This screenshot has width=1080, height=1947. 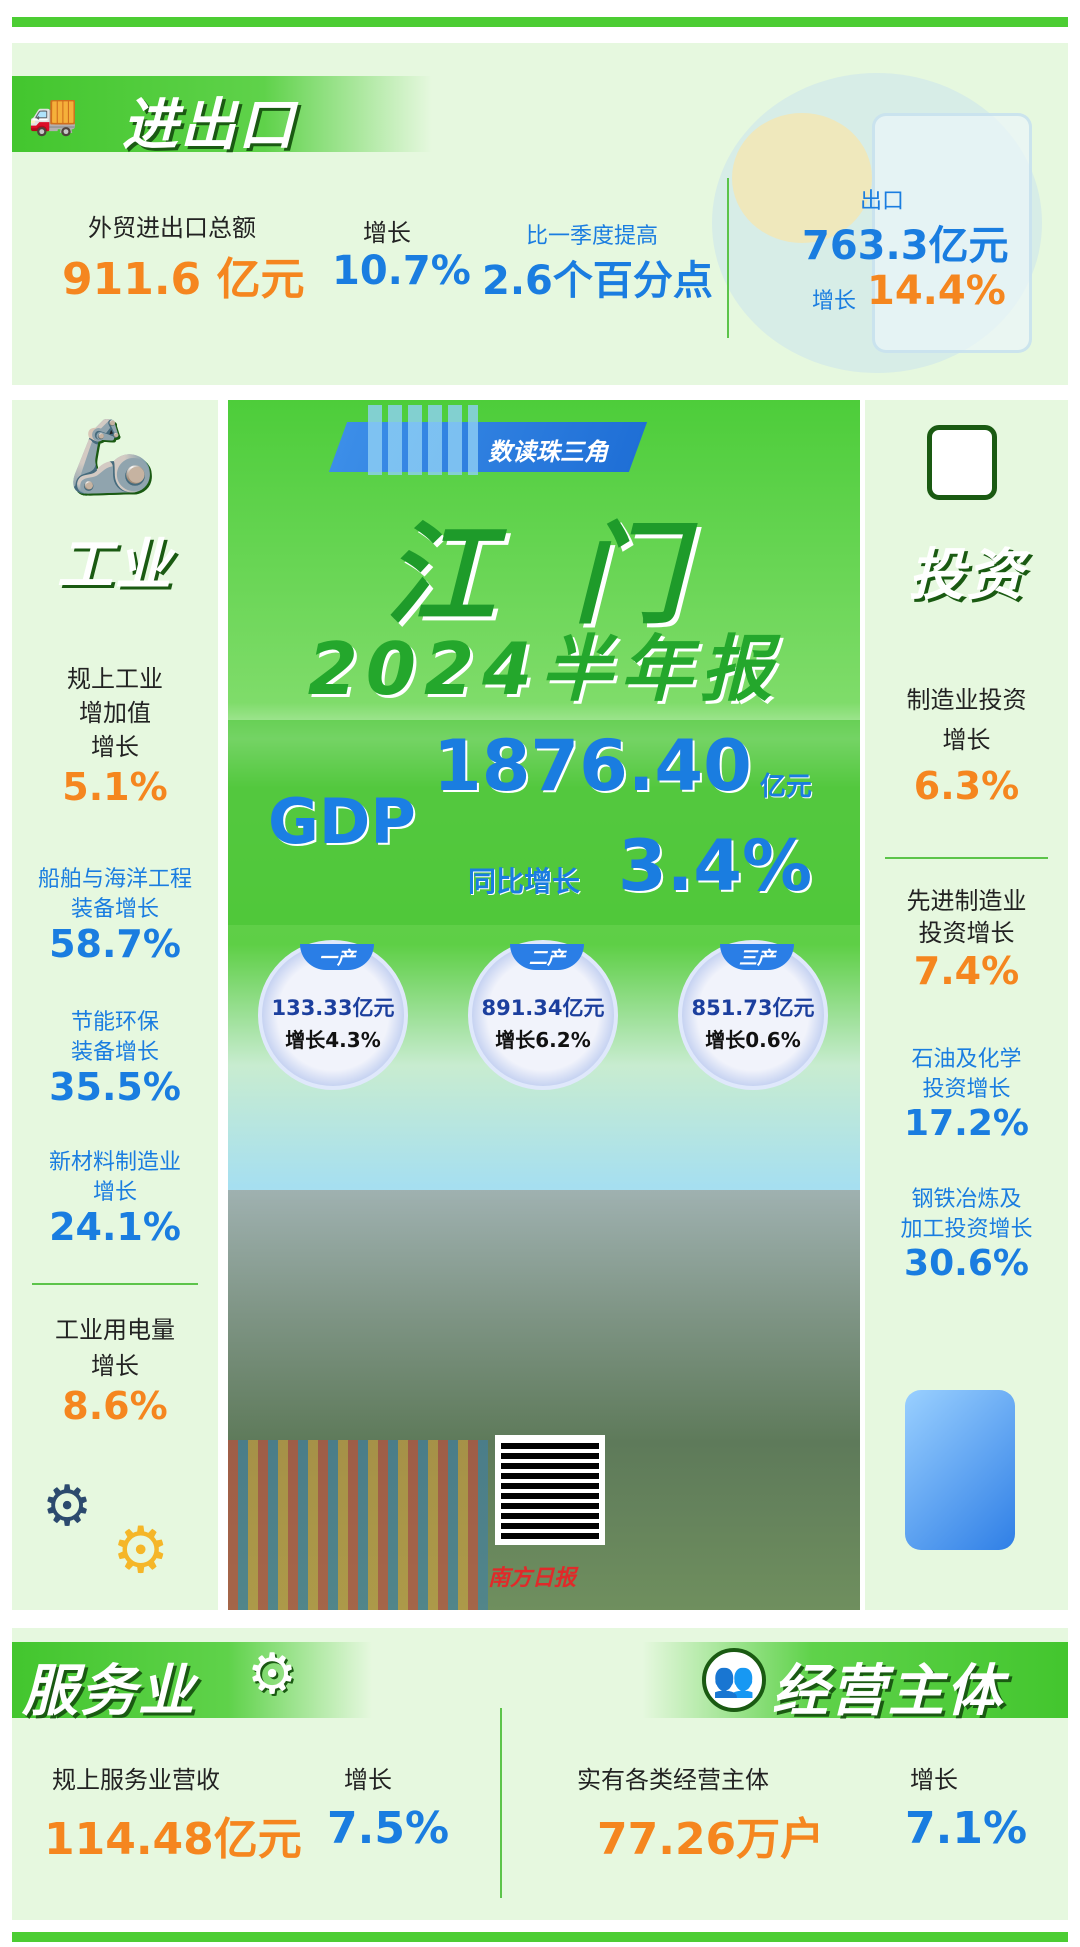 I want to click on investment-item-1: 制造业投资 增长 6.3%, so click(x=966, y=743).